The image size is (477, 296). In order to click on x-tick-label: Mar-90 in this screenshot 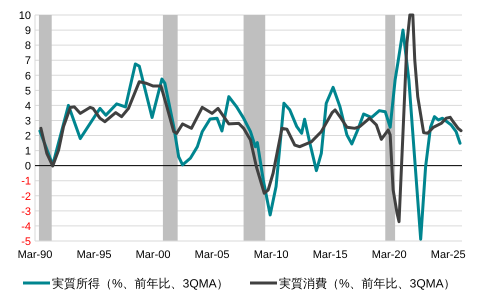, I will do `click(35, 255)`.